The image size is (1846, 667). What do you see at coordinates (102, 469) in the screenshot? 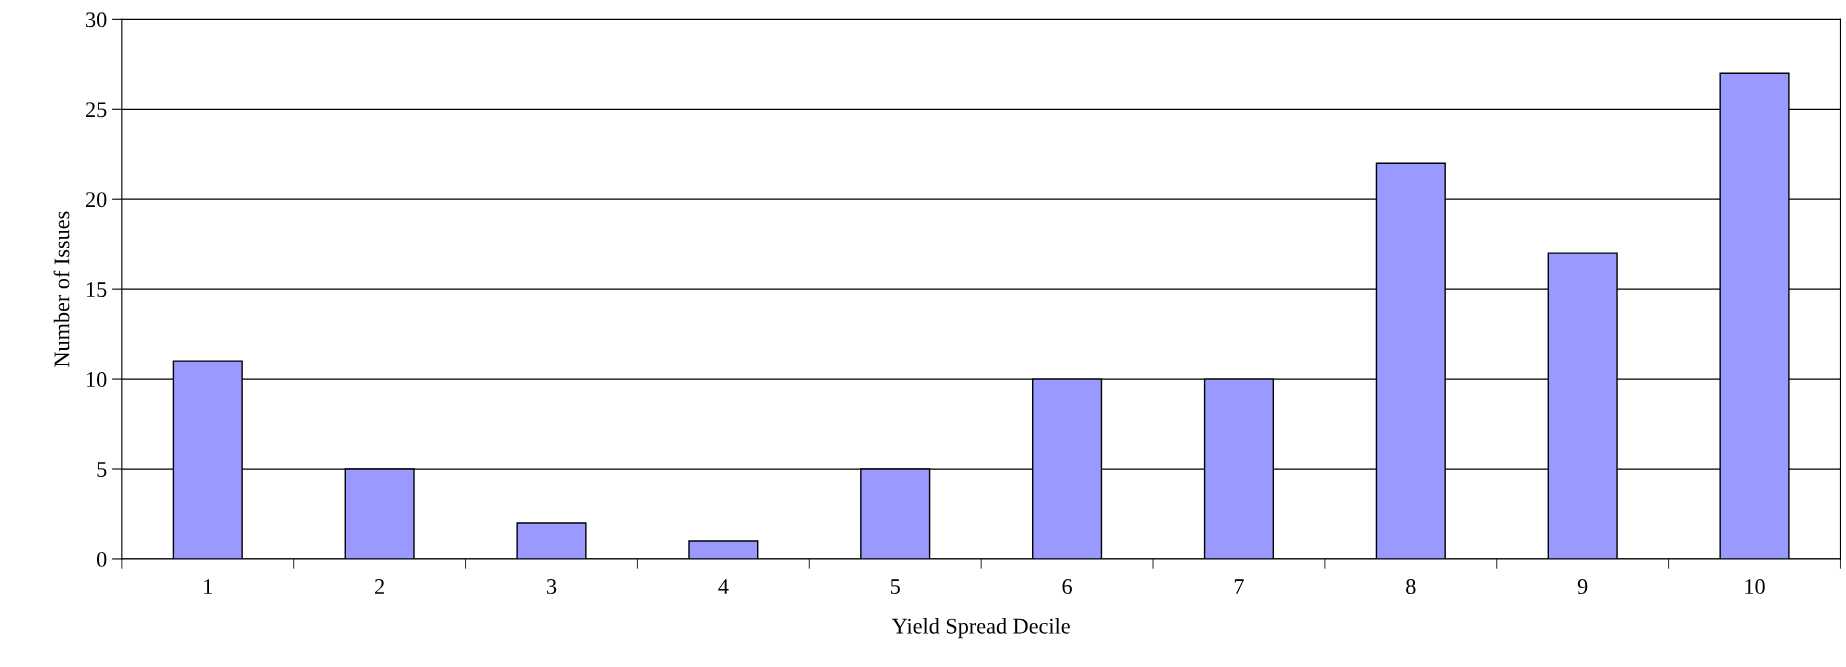
I see `y-tick-label: 5` at bounding box center [102, 469].